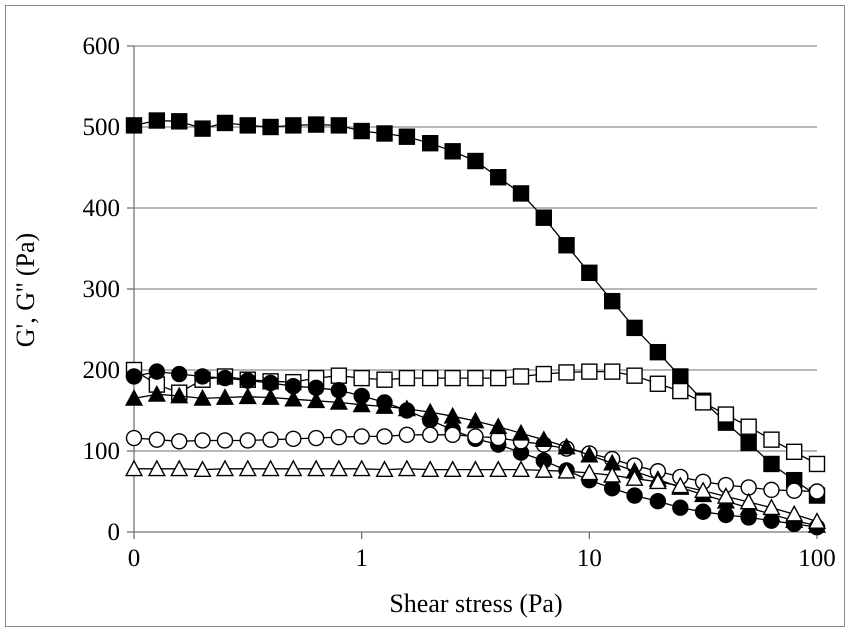  Describe the element at coordinates (102, 127) in the screenshot. I see `y-tick-label: 500` at that location.